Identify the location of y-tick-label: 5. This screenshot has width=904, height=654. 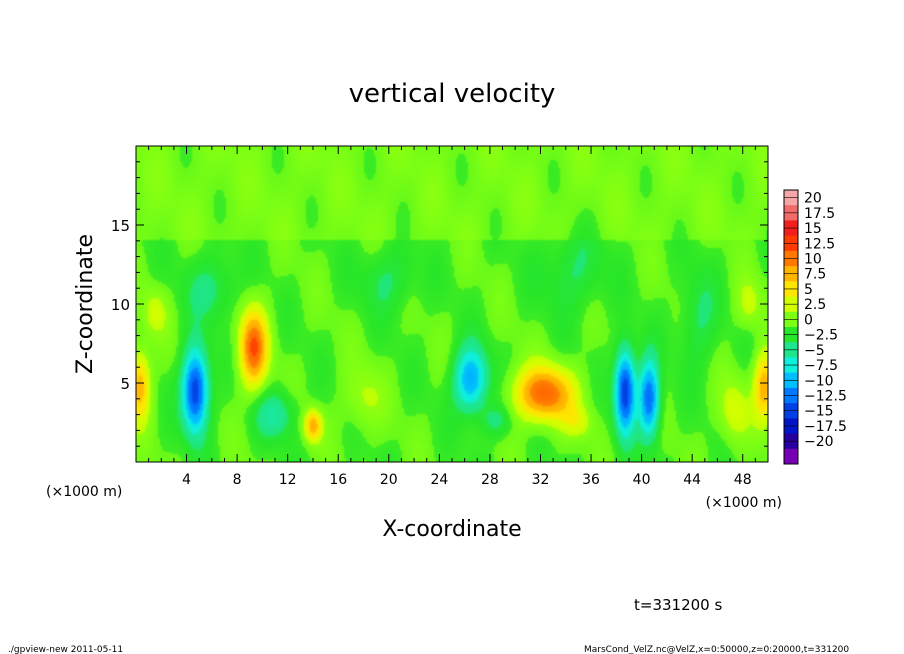
(125, 384).